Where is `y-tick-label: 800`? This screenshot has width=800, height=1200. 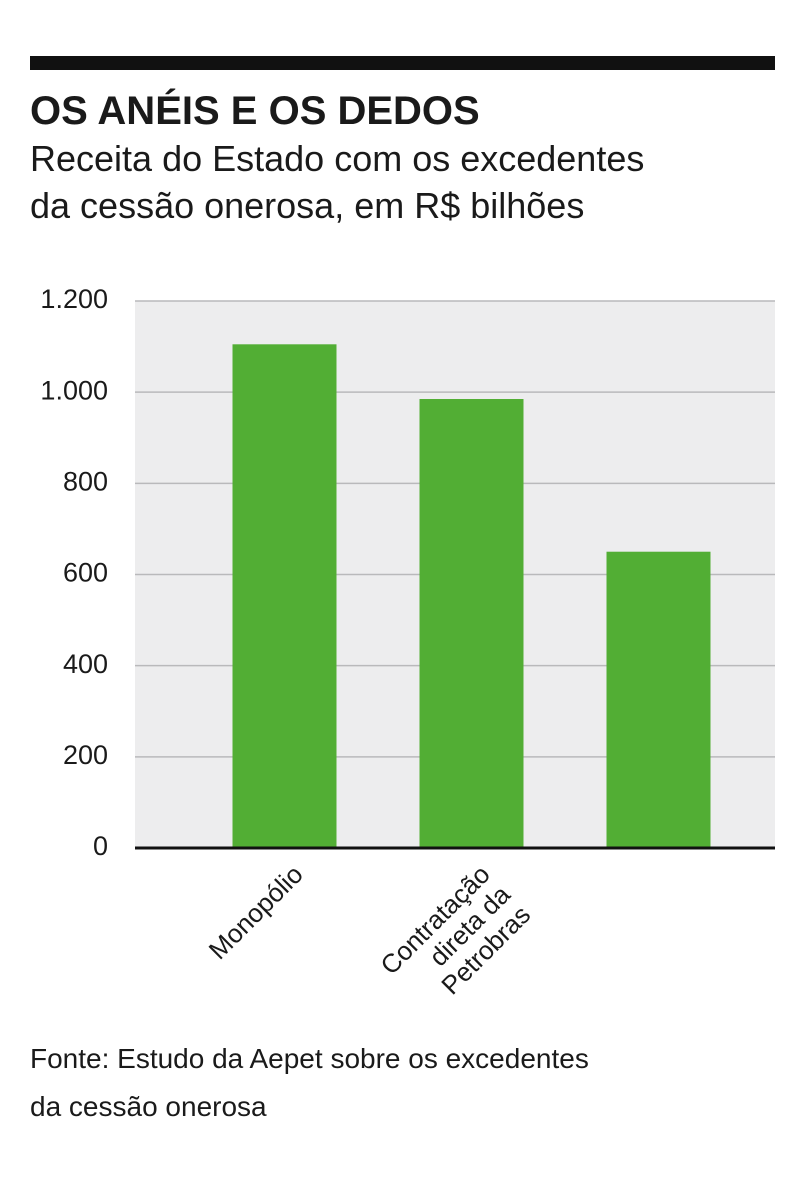
y-tick-label: 800 is located at coordinates (85, 481).